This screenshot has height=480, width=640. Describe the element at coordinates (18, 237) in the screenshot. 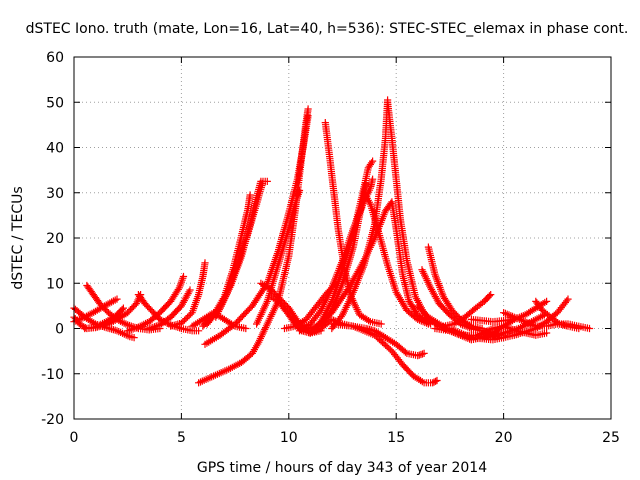

I see `y-axis-label: dSTEC / TECUs` at that location.